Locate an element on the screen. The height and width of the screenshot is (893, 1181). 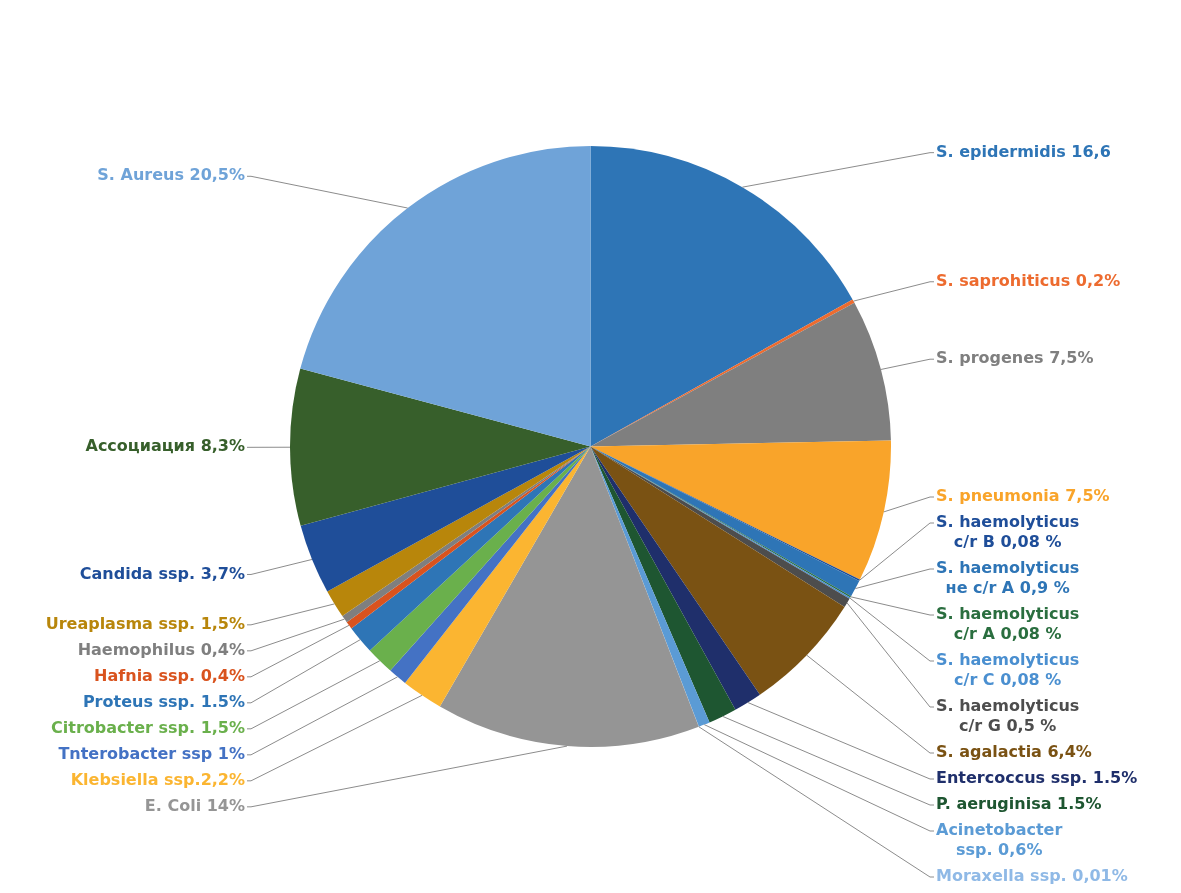
slice-label: Citrobacter ssp. 1,5% is located at coordinates (148, 727).